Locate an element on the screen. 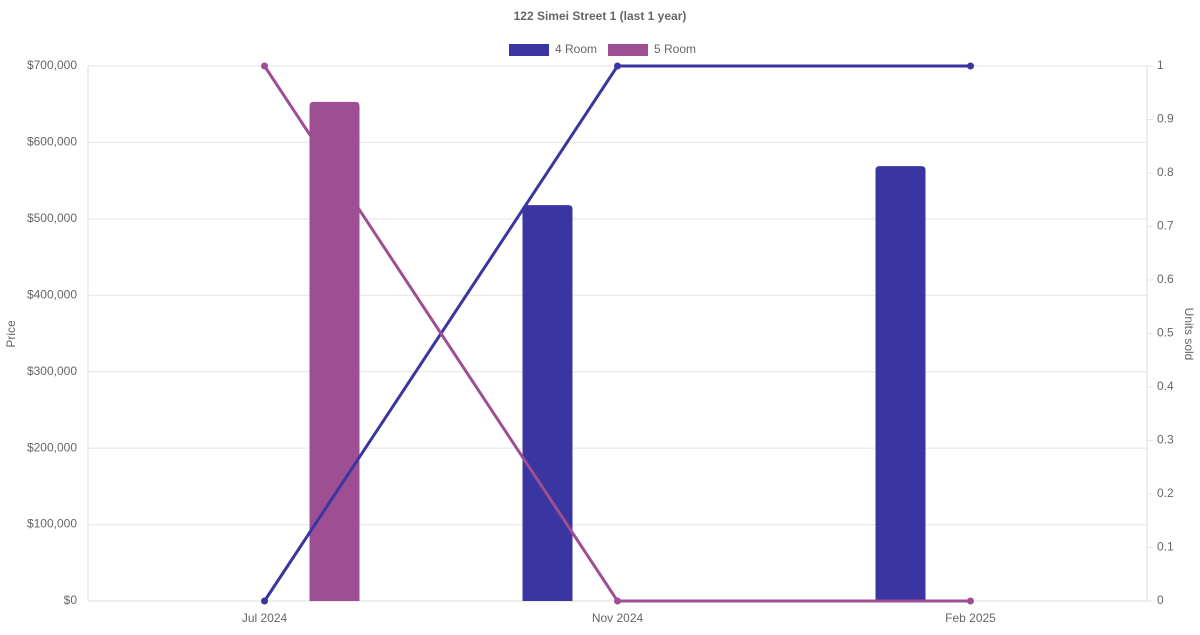 This screenshot has height=635, width=1200. y2-tick-label: 0.3 is located at coordinates (1165, 440).